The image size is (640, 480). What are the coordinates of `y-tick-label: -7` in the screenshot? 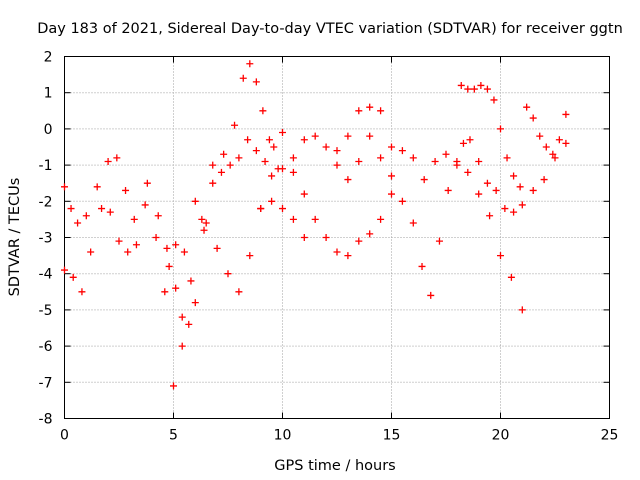 It's located at (46, 383).